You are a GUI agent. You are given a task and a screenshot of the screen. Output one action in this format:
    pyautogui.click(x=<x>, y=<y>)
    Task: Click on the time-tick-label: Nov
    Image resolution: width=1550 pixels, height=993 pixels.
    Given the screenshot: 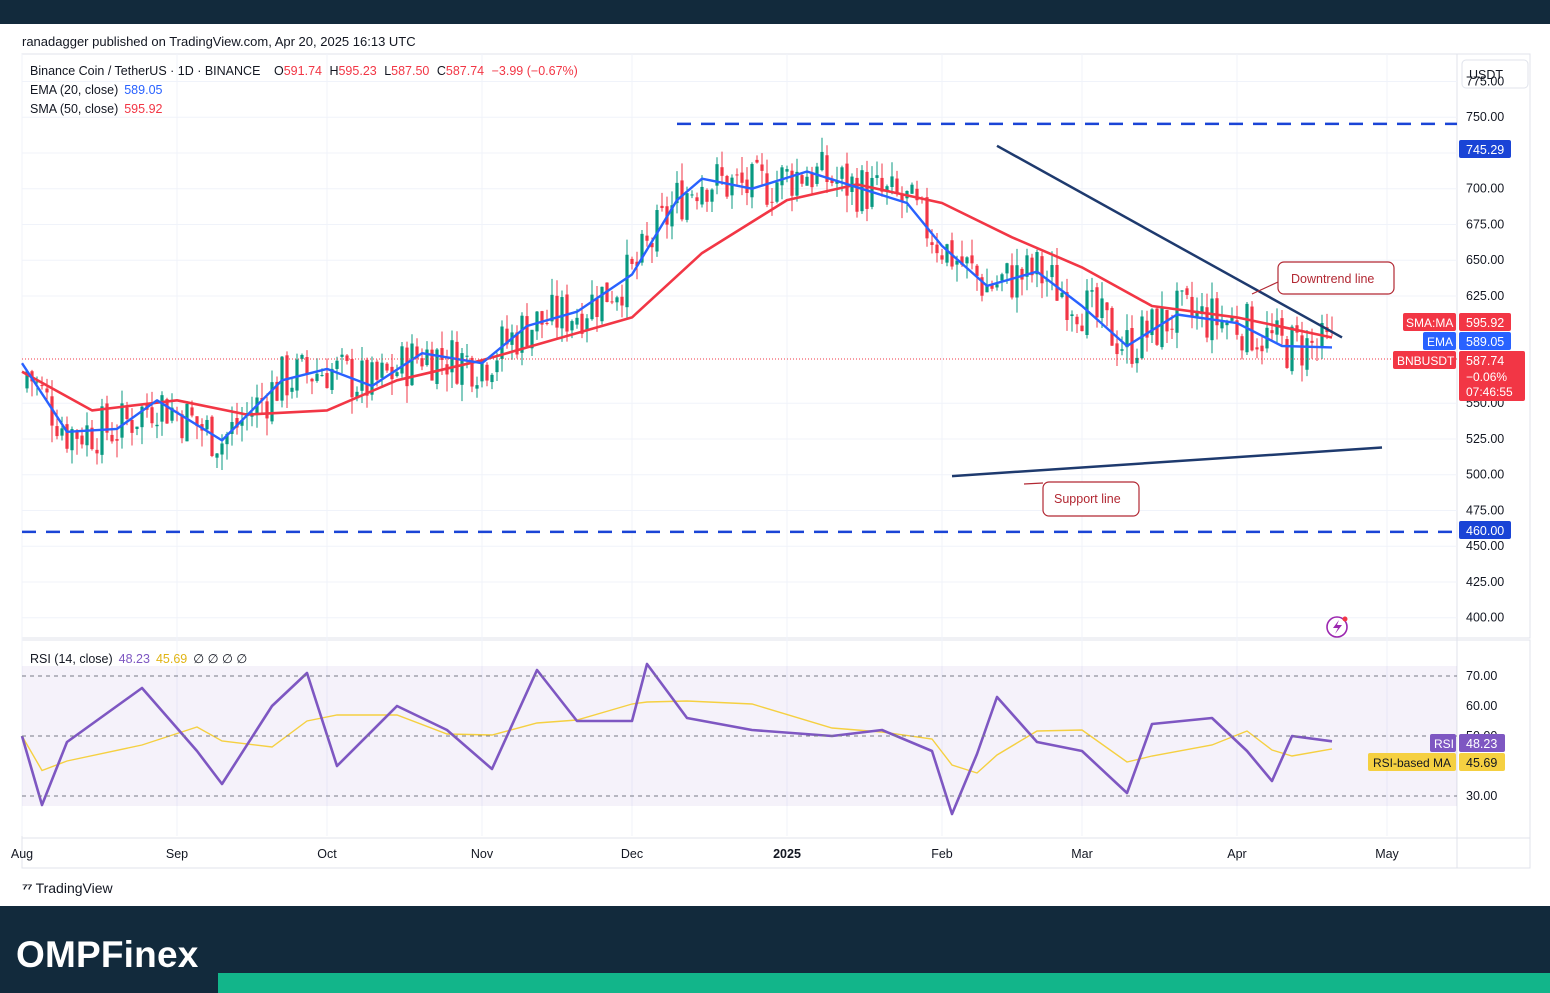 What is the action you would take?
    pyautogui.click(x=482, y=854)
    